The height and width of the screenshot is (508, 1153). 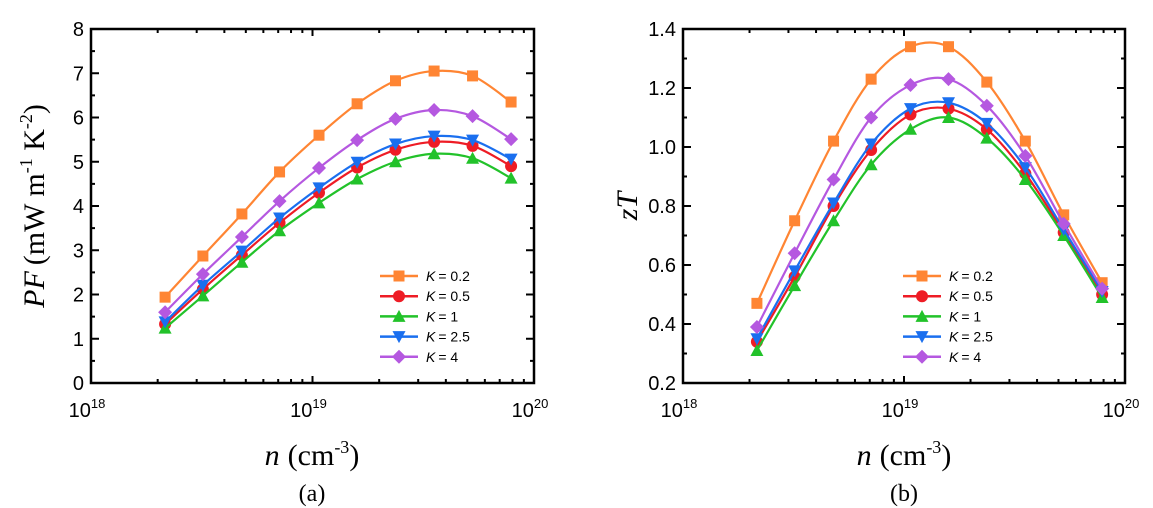 I want to click on panel-label: (a), so click(x=312, y=494).